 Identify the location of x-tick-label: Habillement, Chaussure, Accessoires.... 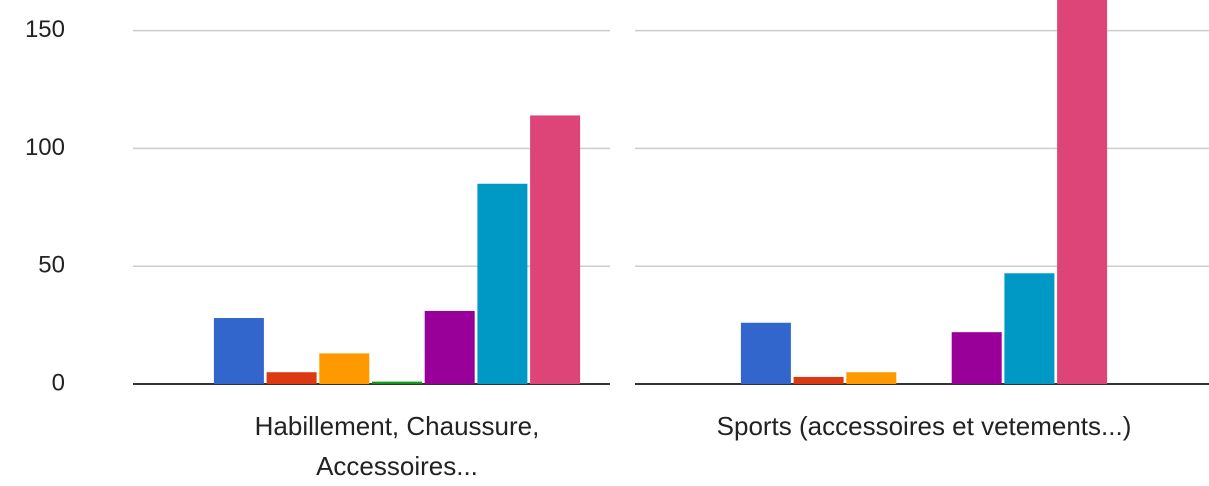
(397, 446).